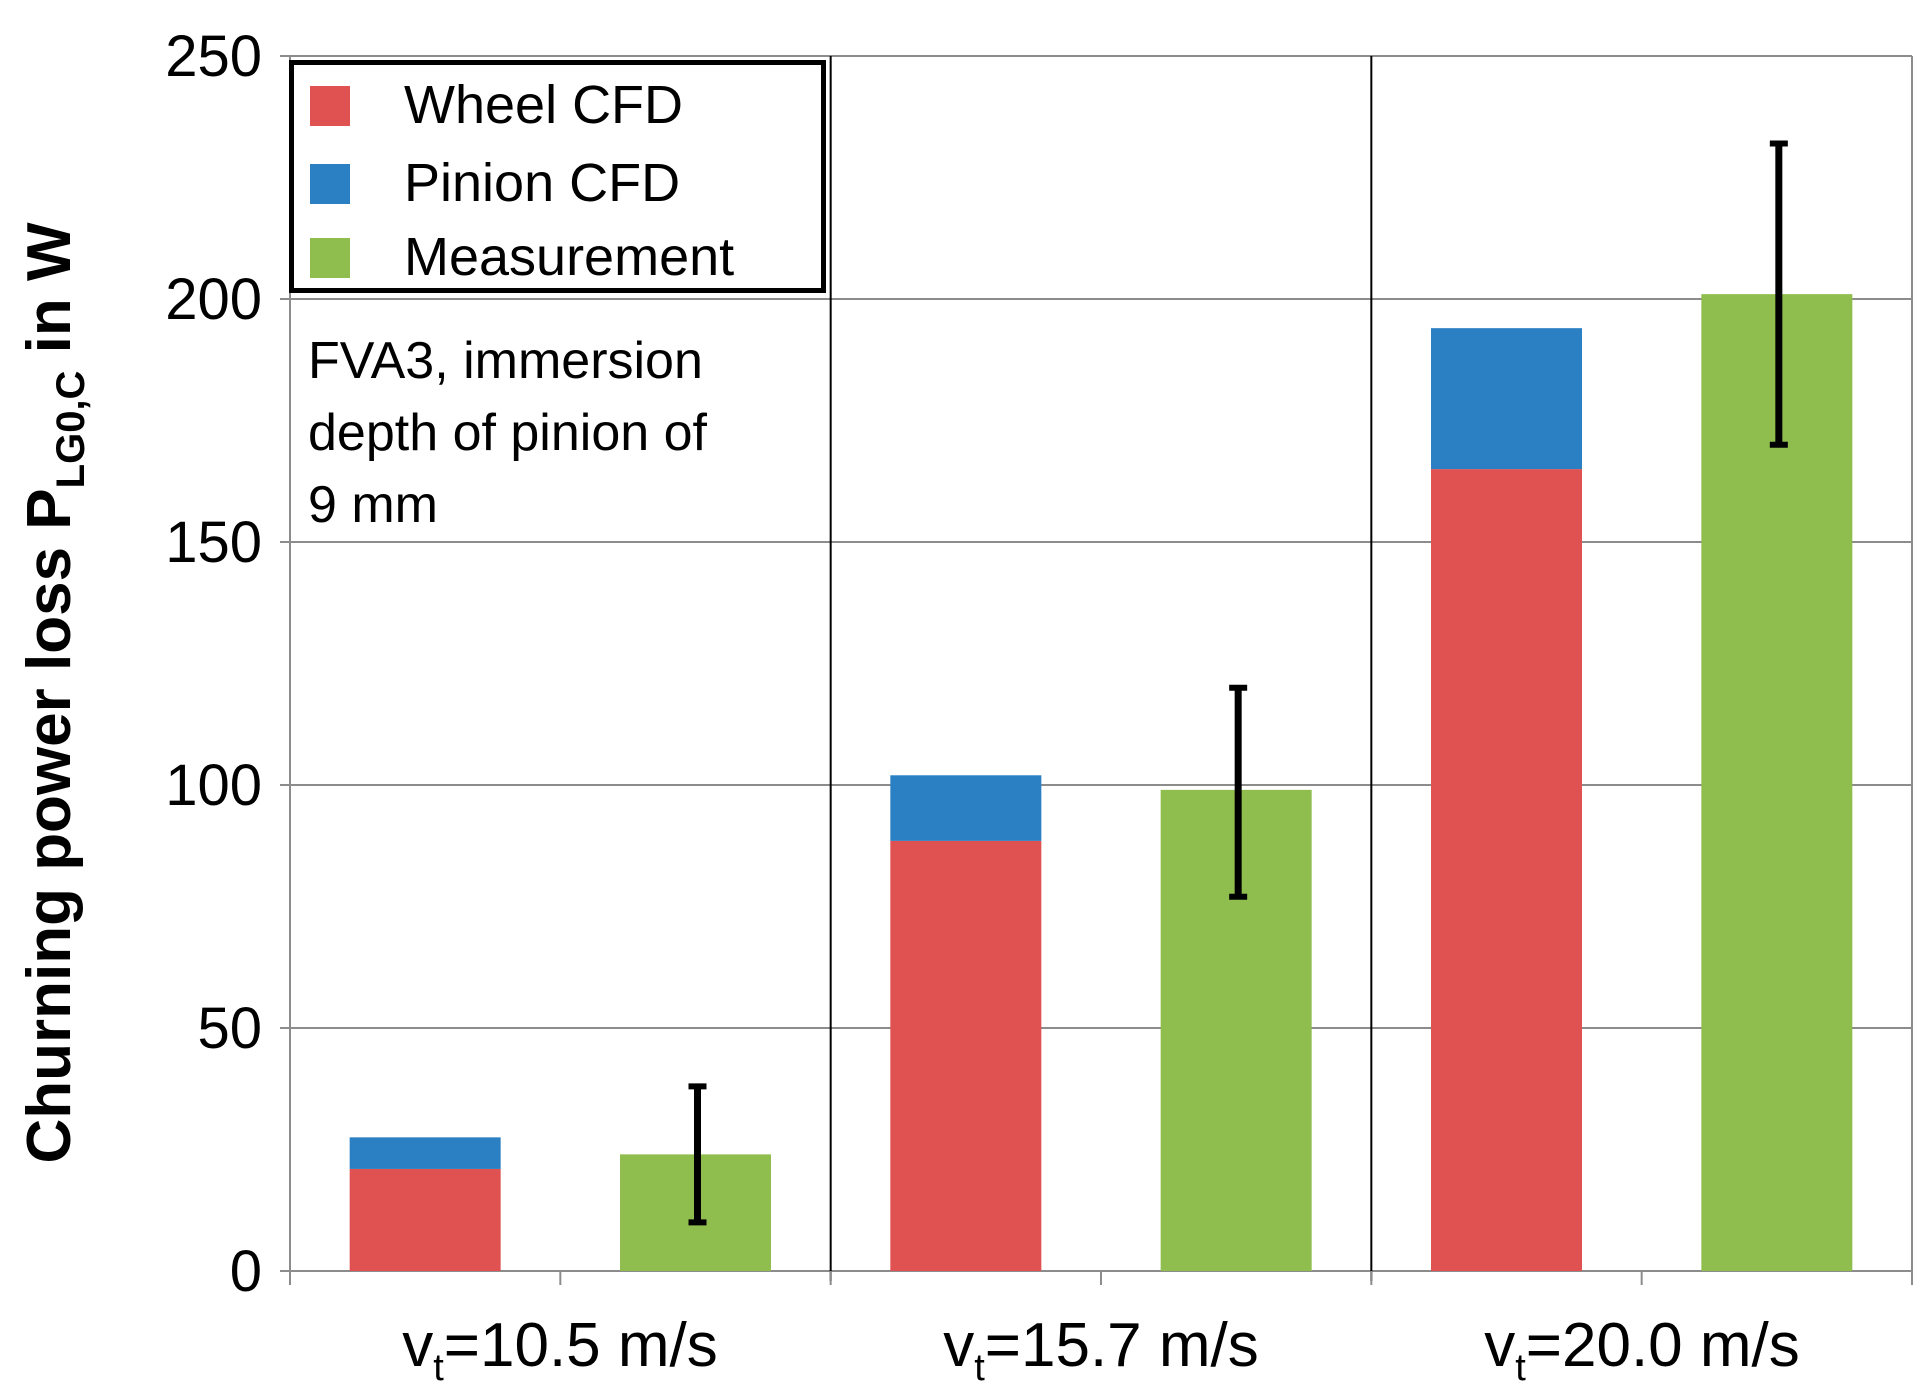 This screenshot has width=1924, height=1398. What do you see at coordinates (569, 257) in the screenshot?
I see `legend-label-measurement: Measurement` at bounding box center [569, 257].